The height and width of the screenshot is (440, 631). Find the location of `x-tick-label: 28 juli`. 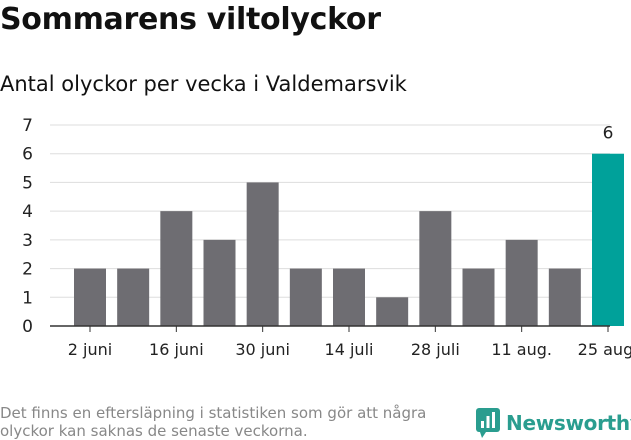

x-tick-label: 28 juli is located at coordinates (435, 349).